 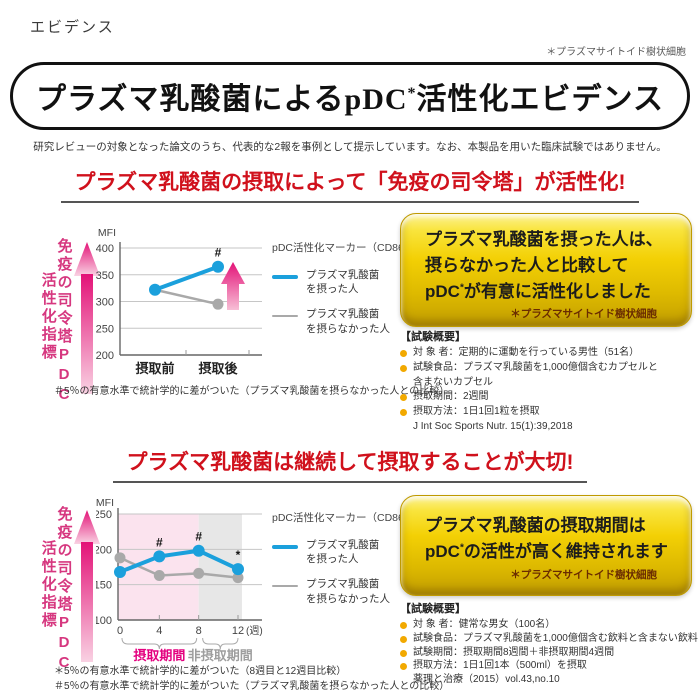 I want to click on page-title: プラズマ乳酸菌によるpDC*活性化エビデンス, so click(x=350, y=99).